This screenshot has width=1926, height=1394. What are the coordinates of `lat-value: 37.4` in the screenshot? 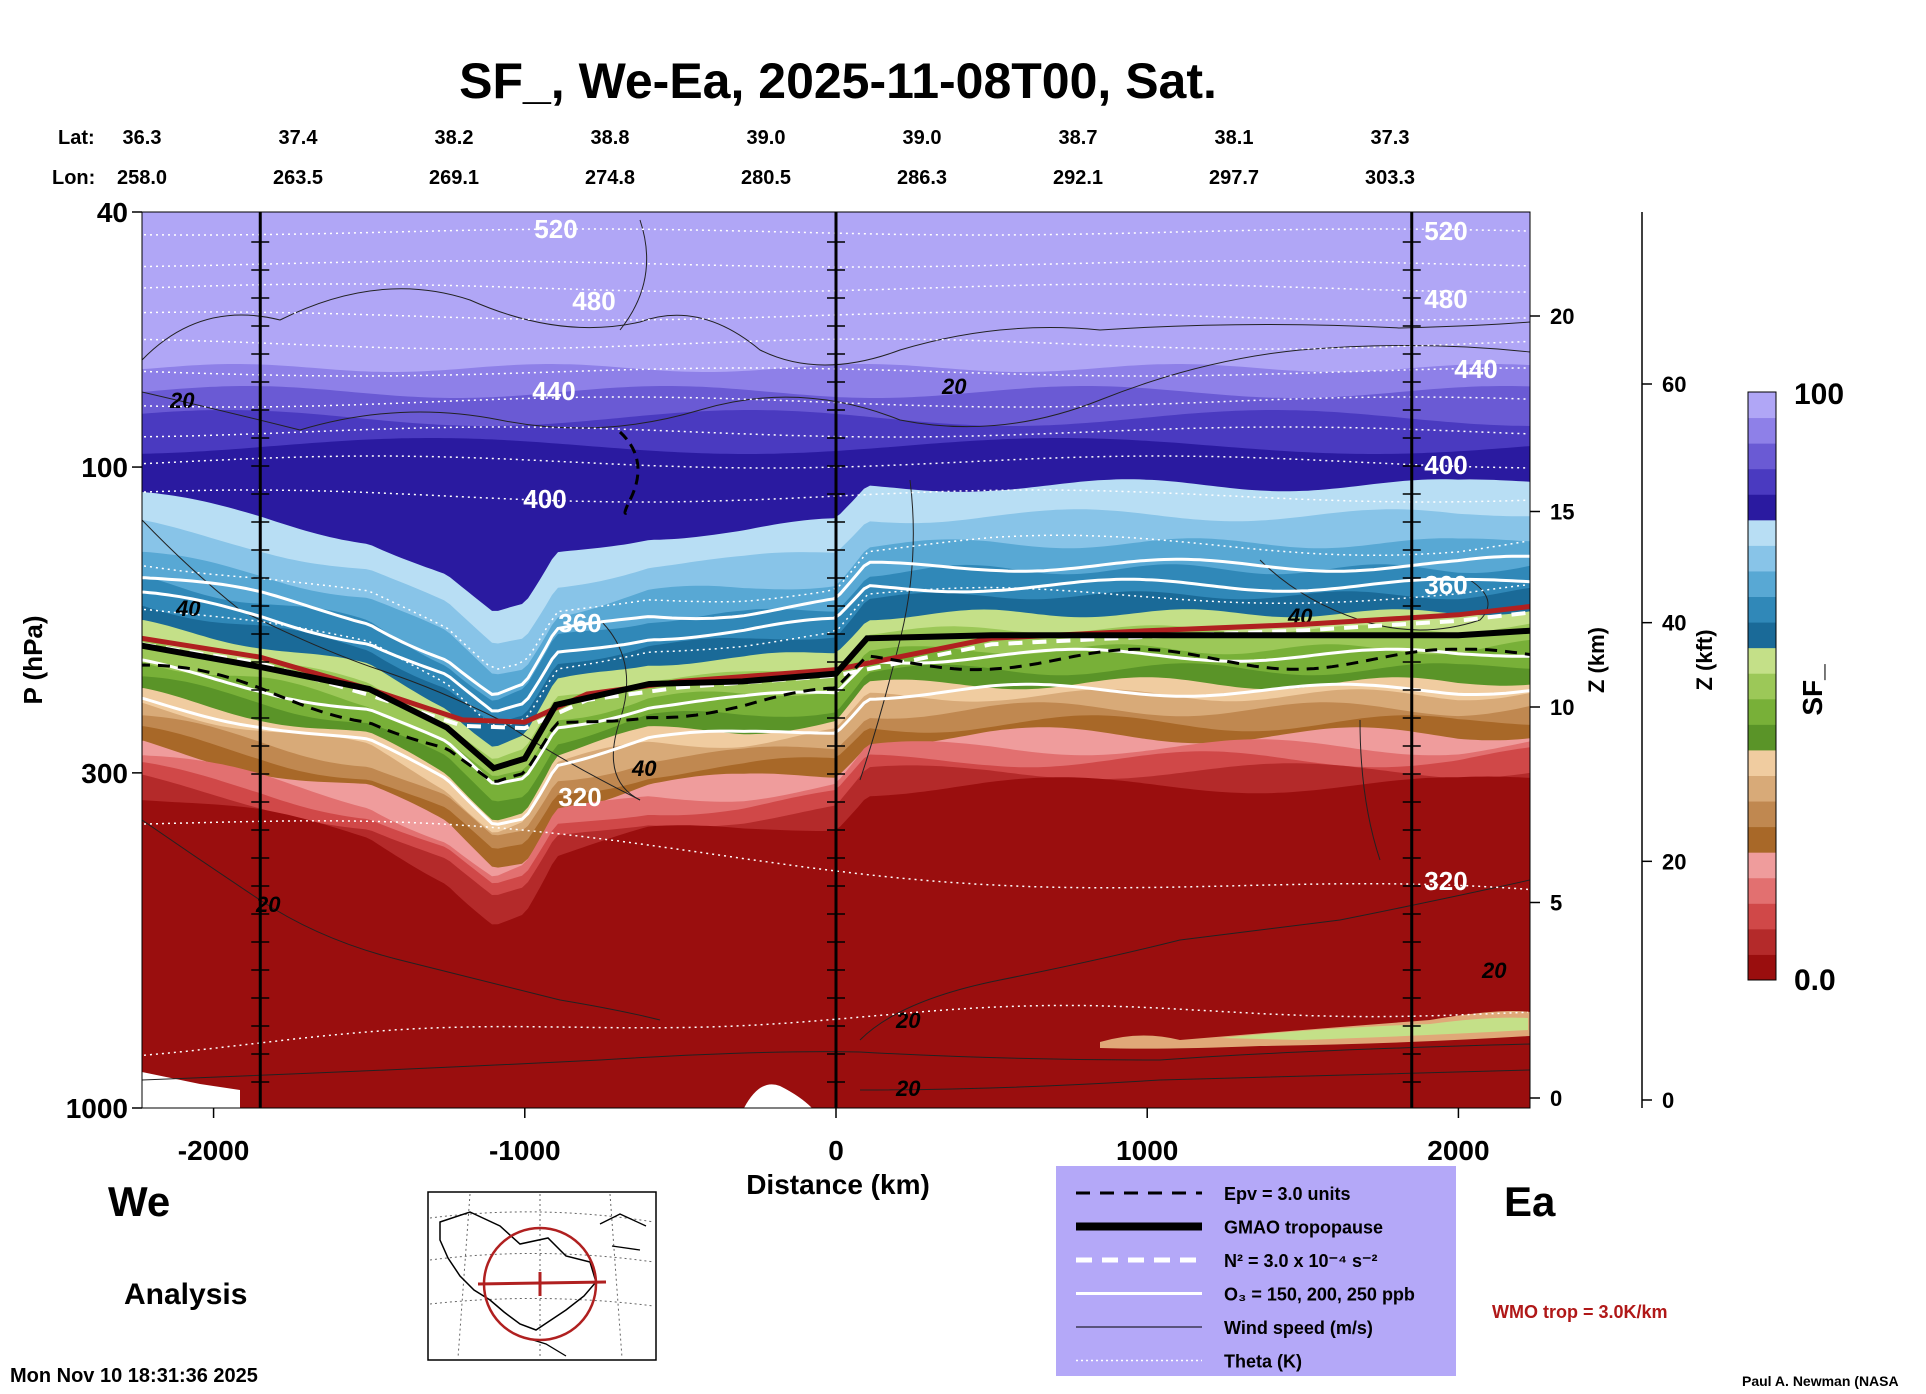 It's located at (299, 138).